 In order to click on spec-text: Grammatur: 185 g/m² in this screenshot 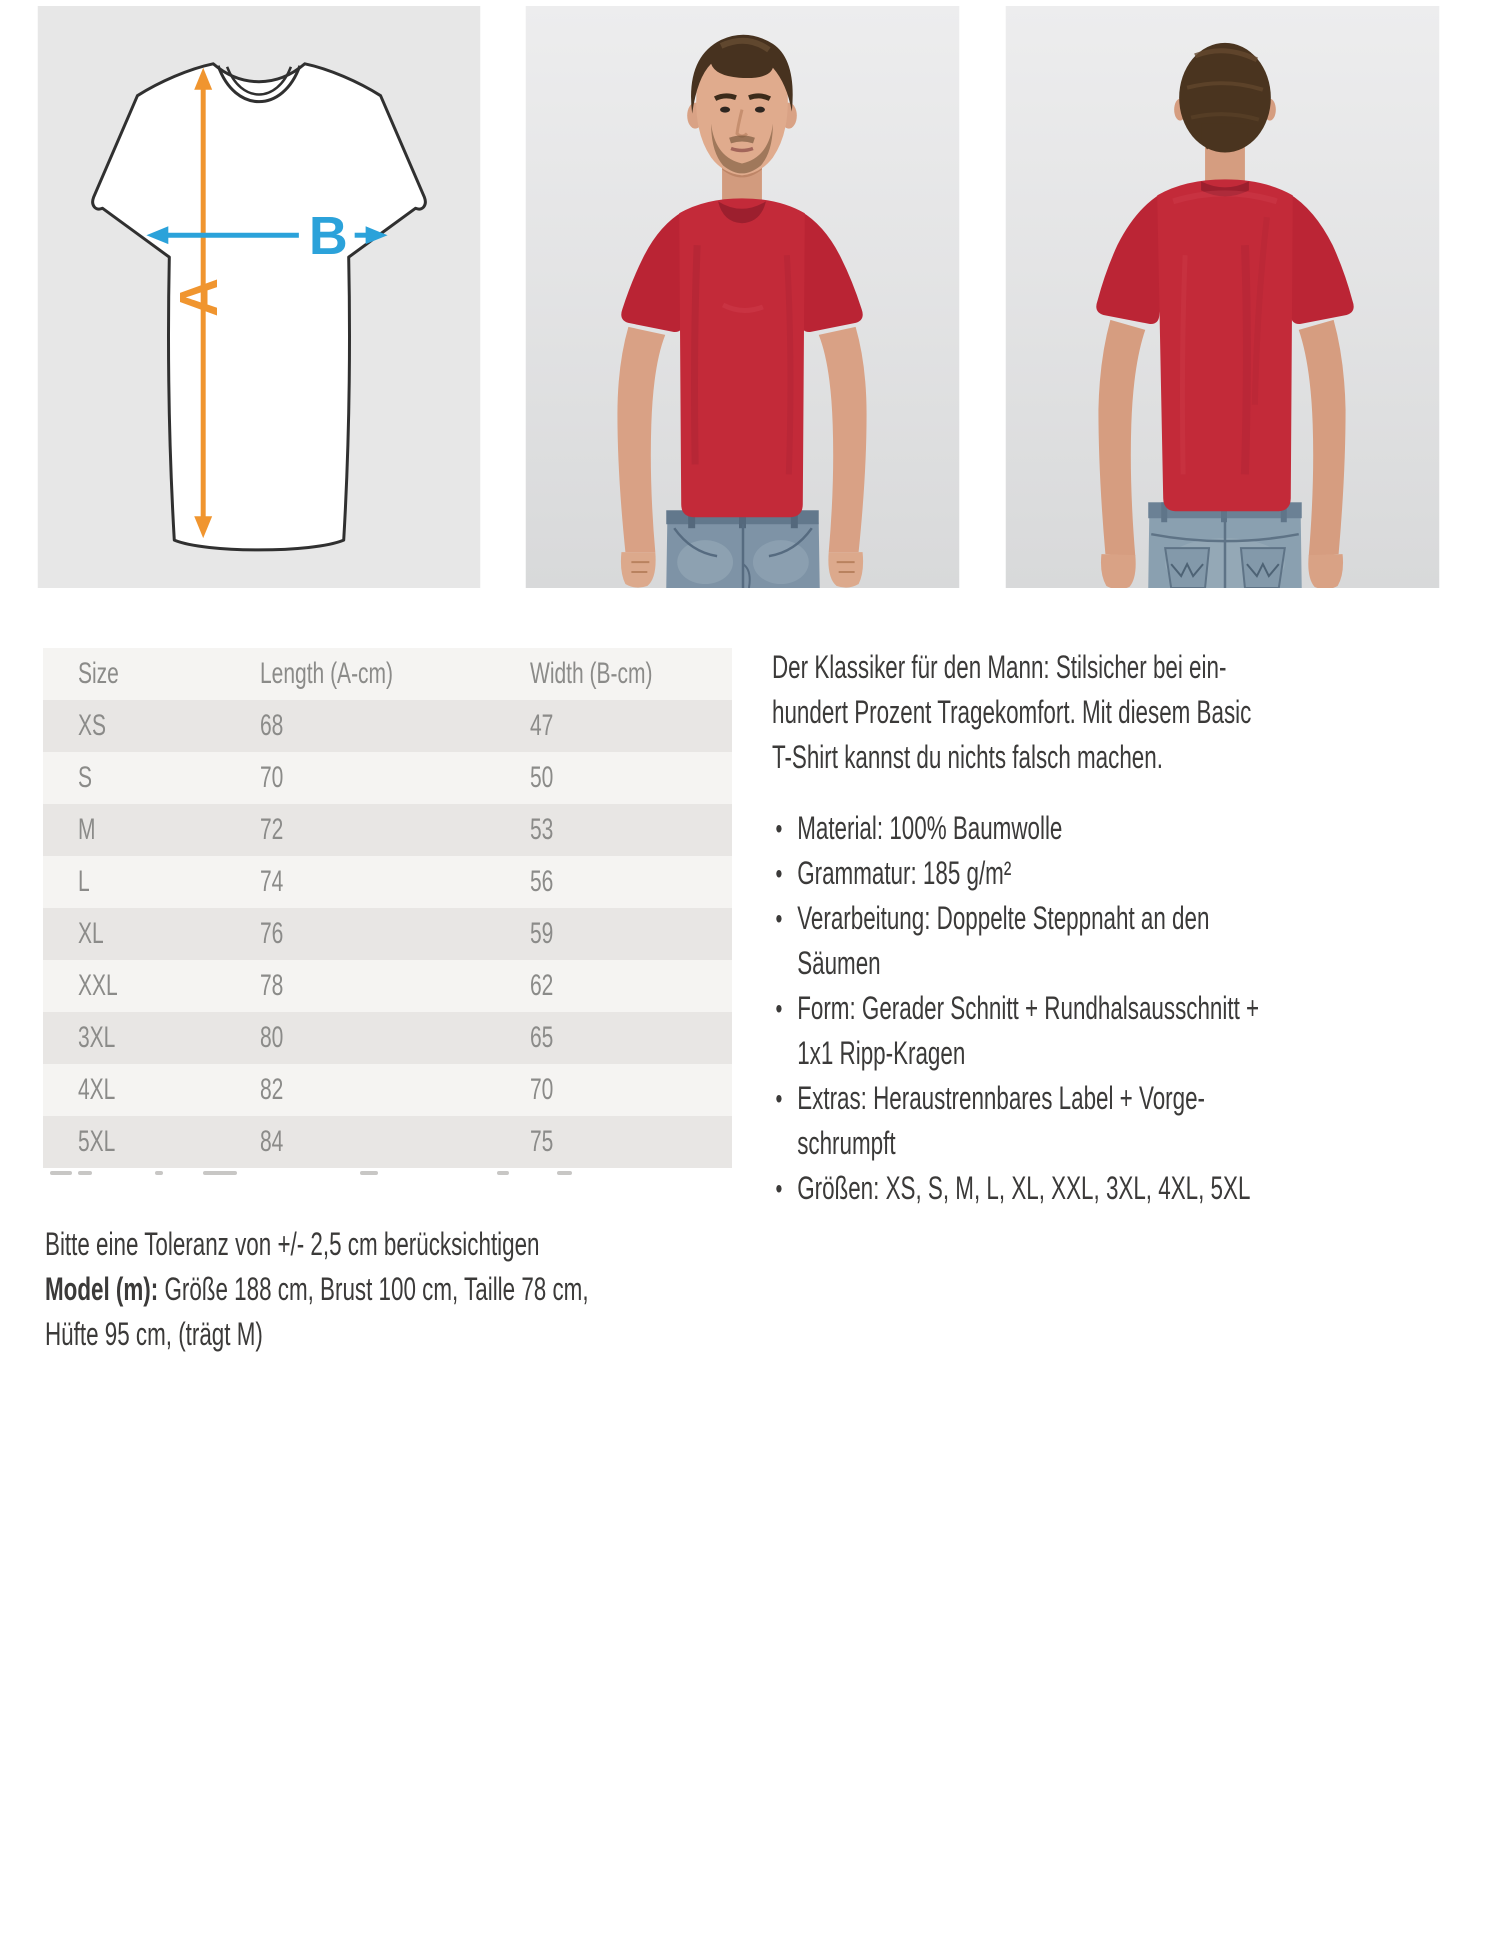, I will do `click(904, 873)`.